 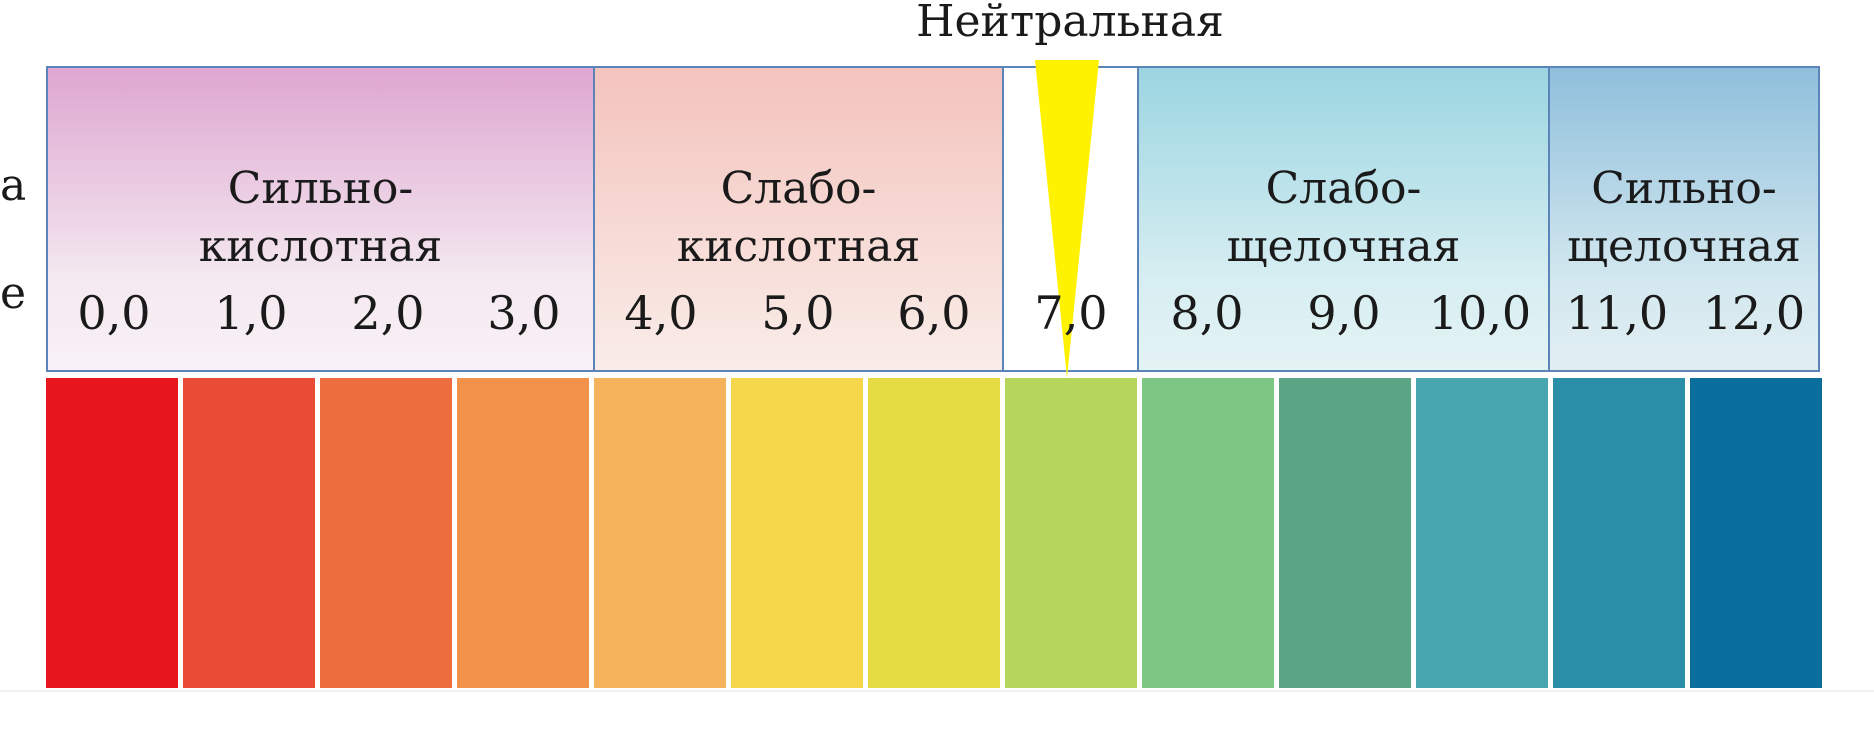 What do you see at coordinates (1207, 313) in the screenshot?
I see `ph-tick: 8,0` at bounding box center [1207, 313].